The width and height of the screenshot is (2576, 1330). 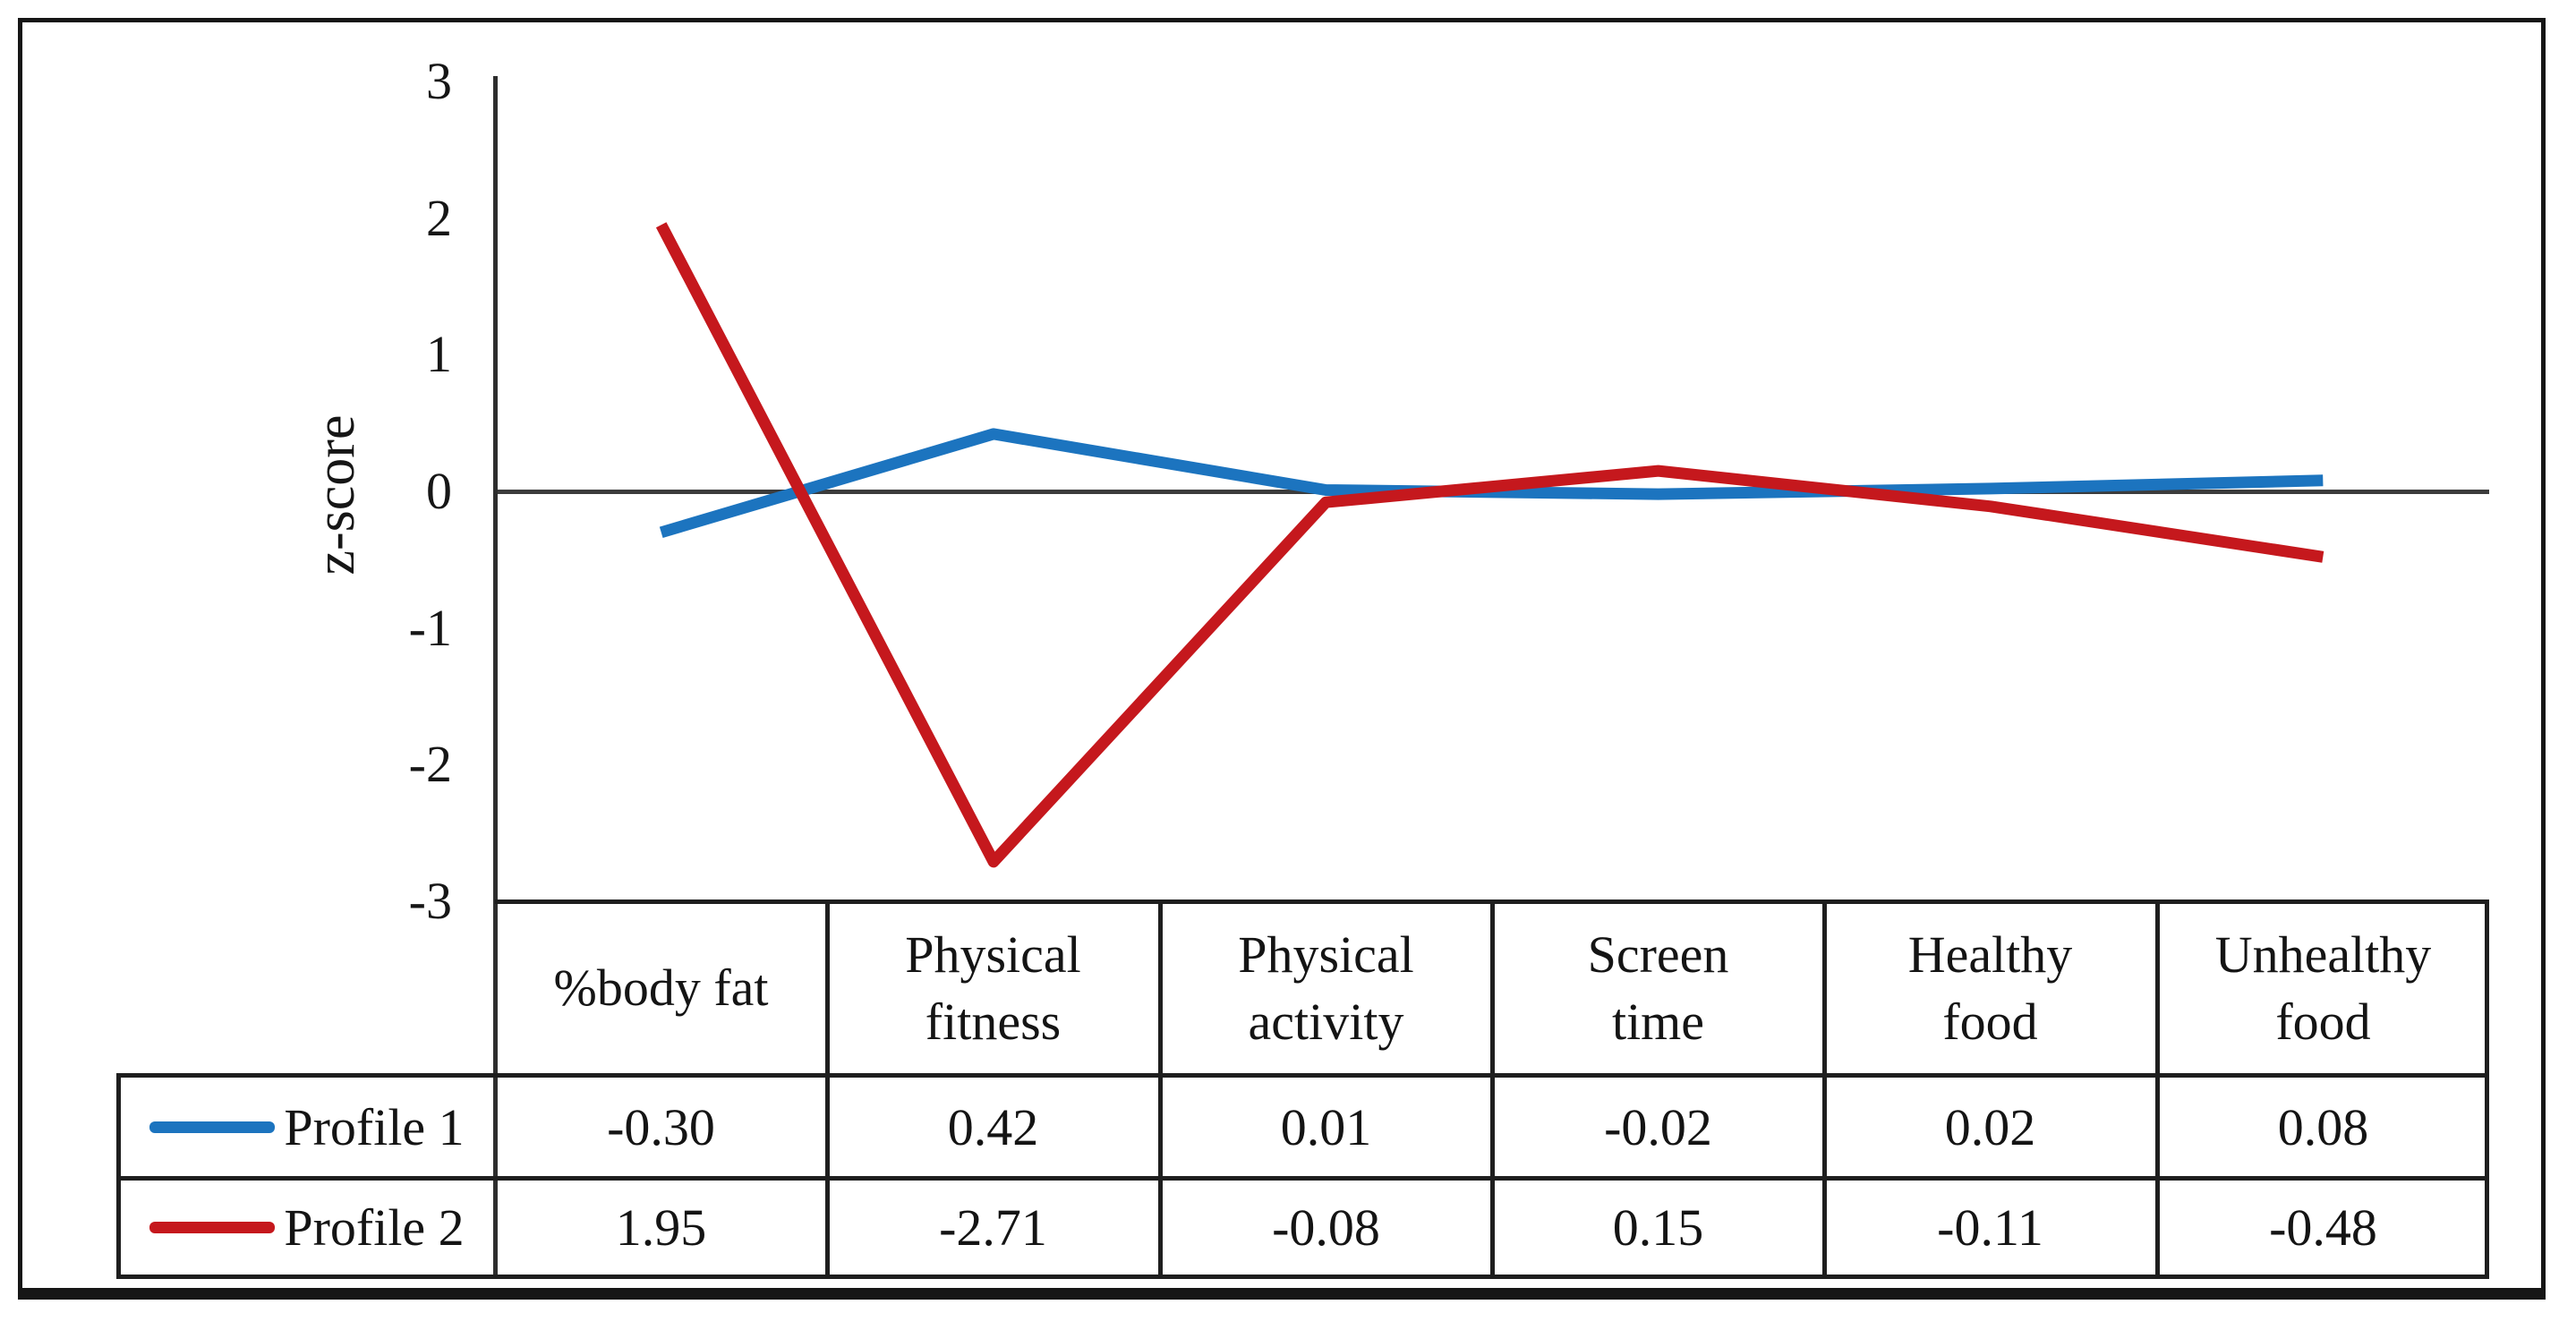 What do you see at coordinates (374, 1227) in the screenshot?
I see `legend-label: Profile 2` at bounding box center [374, 1227].